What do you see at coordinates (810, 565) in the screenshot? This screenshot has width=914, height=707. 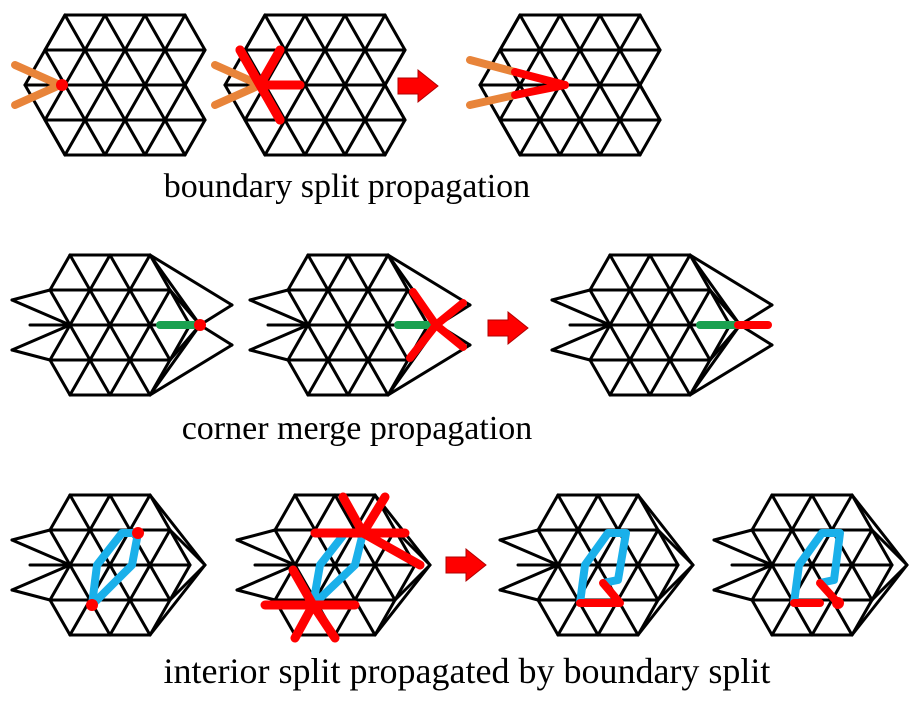 I see `row3-mesh-d` at bounding box center [810, 565].